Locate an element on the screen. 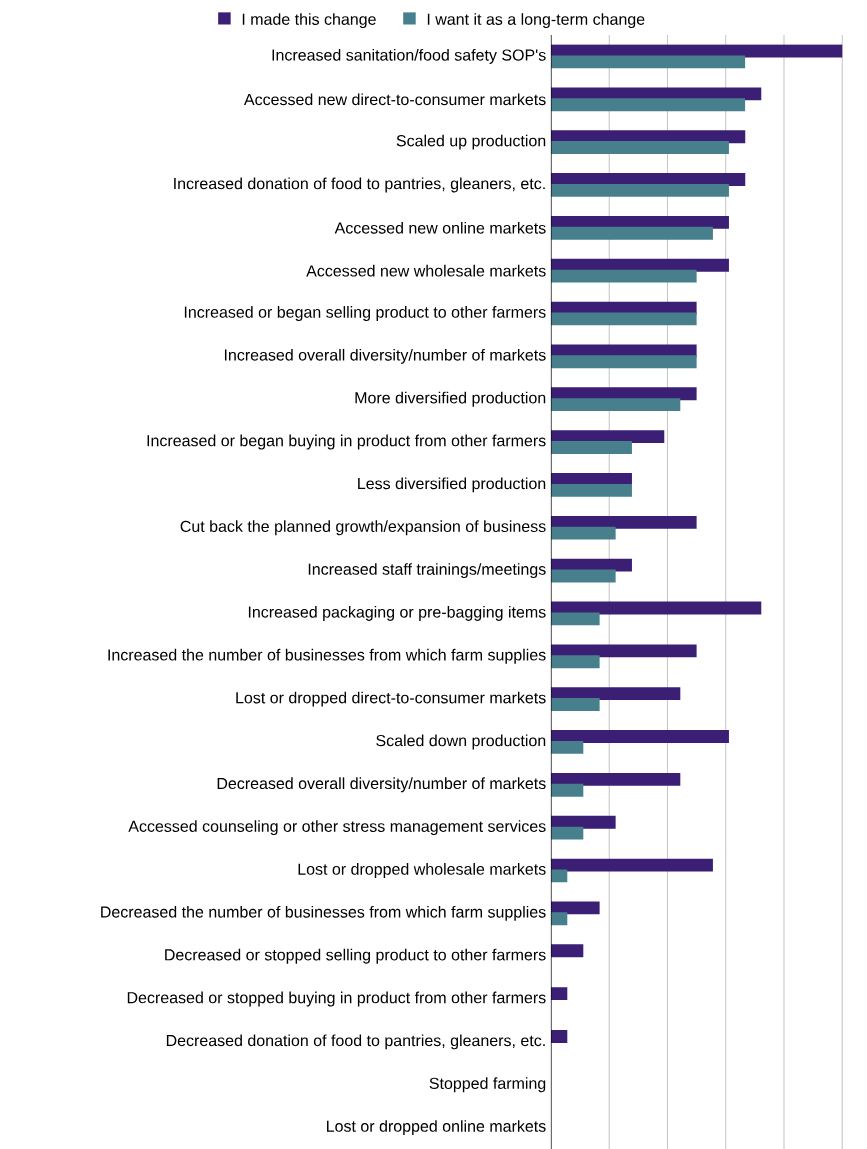 The width and height of the screenshot is (867, 1149). y-tick-label: Cut back the planned growth/expansion of business is located at coordinates (363, 528).